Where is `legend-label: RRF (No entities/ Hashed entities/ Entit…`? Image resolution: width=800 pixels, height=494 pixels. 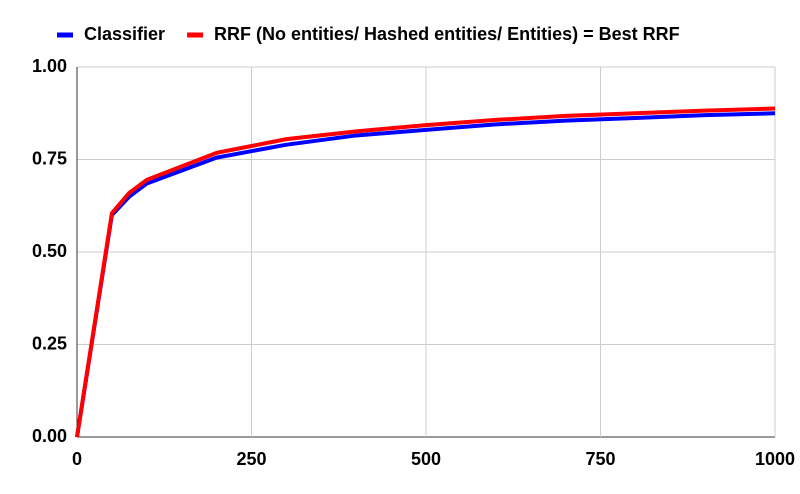 legend-label: RRF (No entities/ Hashed entities/ Entit… is located at coordinates (447, 34).